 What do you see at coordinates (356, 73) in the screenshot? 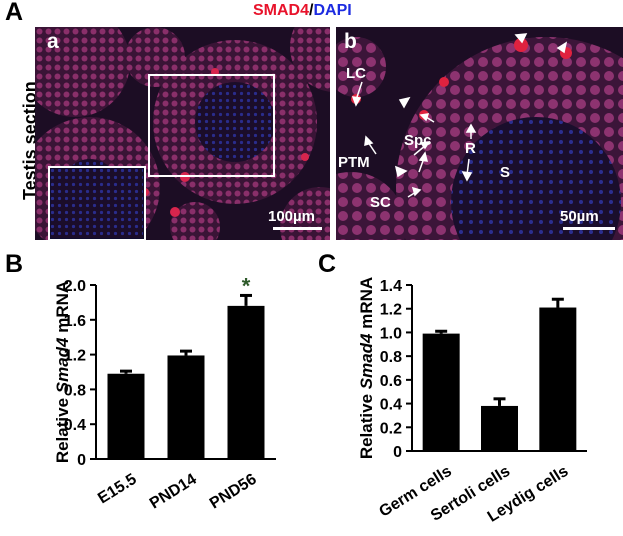
I see `cell-label-lc: LC` at bounding box center [356, 73].